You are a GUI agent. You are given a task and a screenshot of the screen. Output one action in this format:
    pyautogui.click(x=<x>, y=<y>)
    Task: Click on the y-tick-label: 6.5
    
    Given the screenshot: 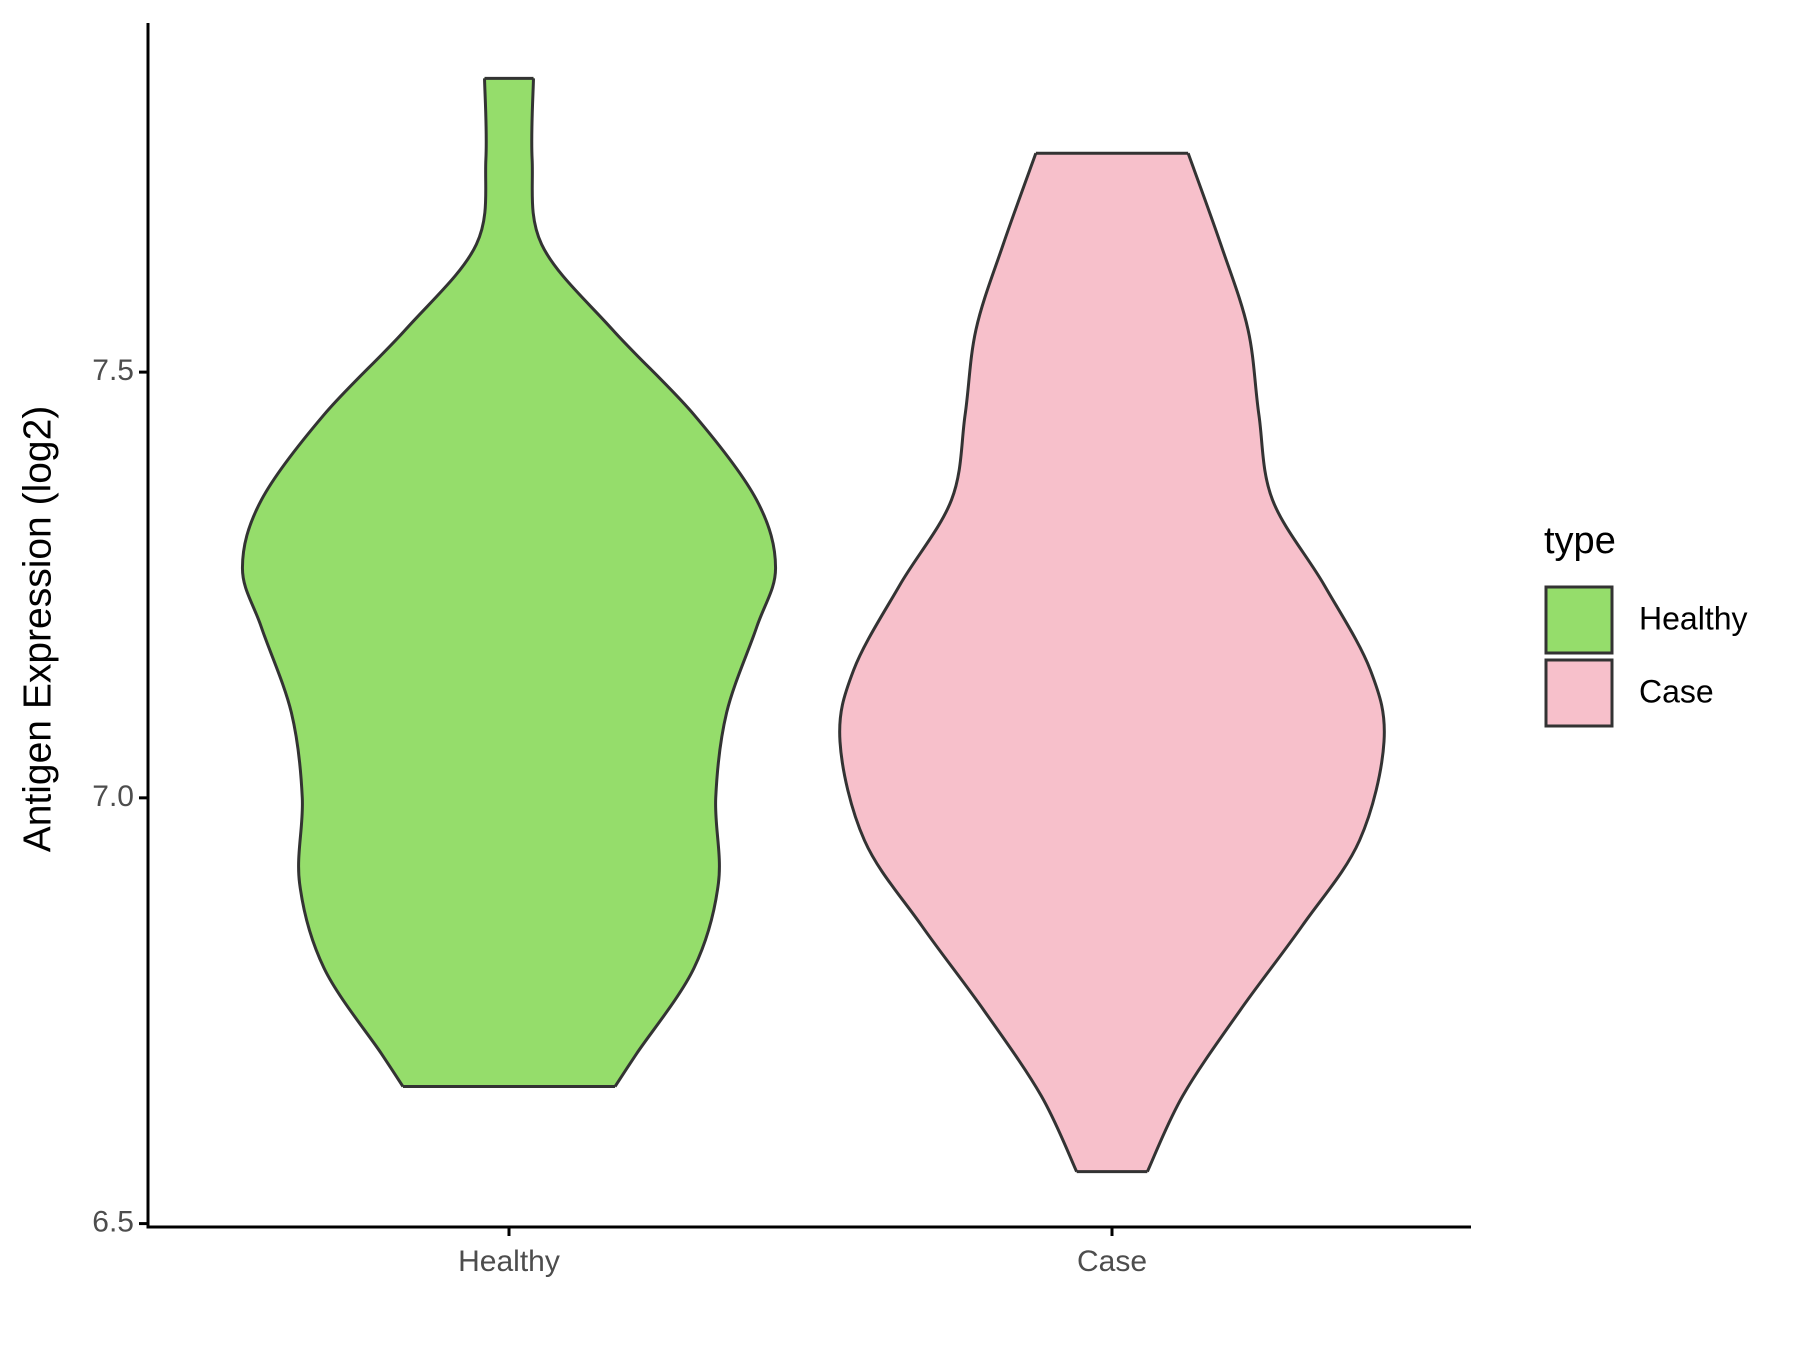 What is the action you would take?
    pyautogui.click(x=113, y=1222)
    